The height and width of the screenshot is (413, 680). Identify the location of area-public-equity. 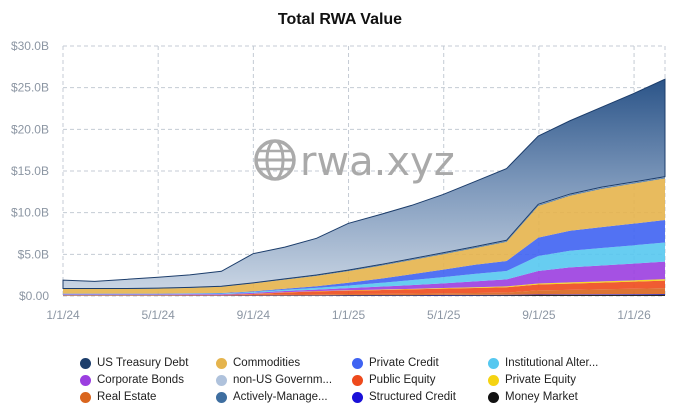
(364, 288).